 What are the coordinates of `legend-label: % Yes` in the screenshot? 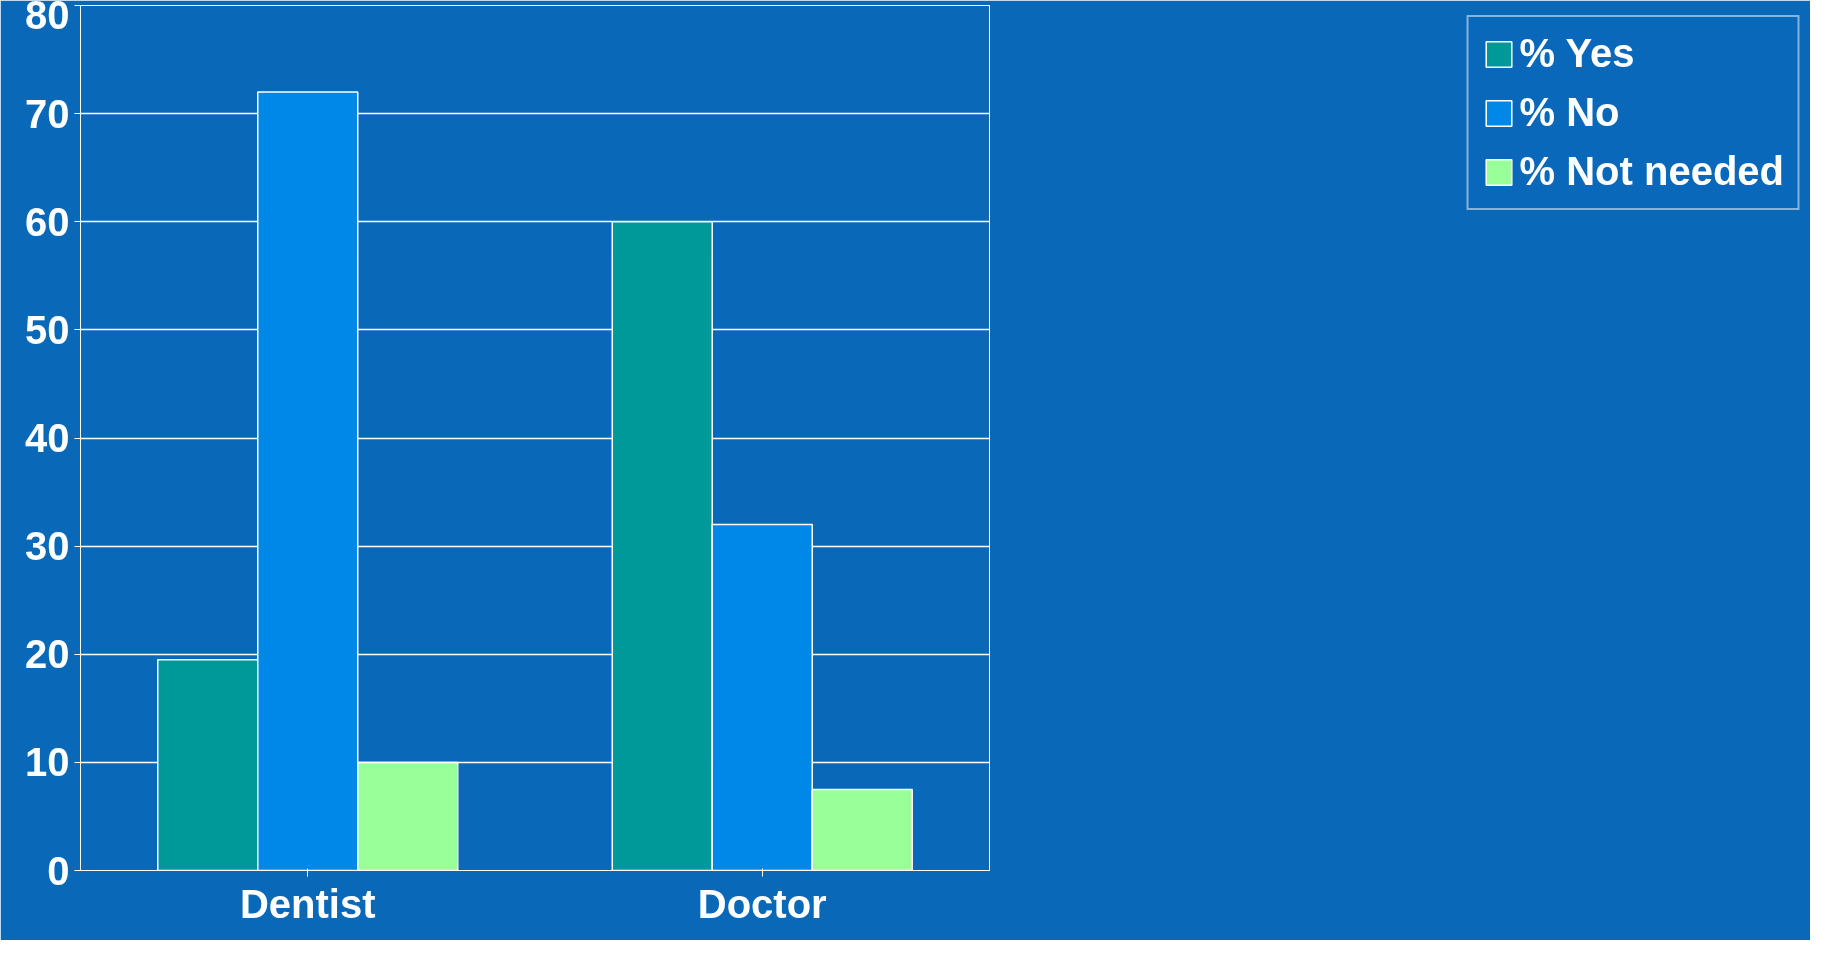 It's located at (1577, 53).